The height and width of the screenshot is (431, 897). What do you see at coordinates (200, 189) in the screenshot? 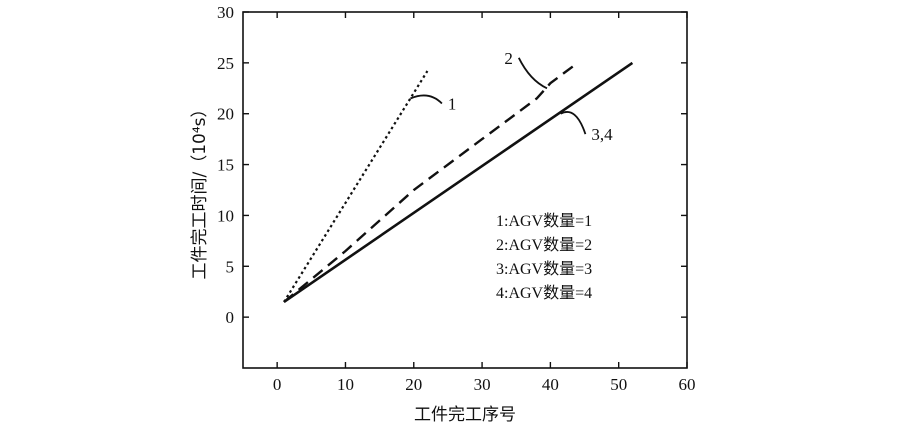
I see `y-axis-title: 工件完工时间/（10⁴s）` at bounding box center [200, 189].